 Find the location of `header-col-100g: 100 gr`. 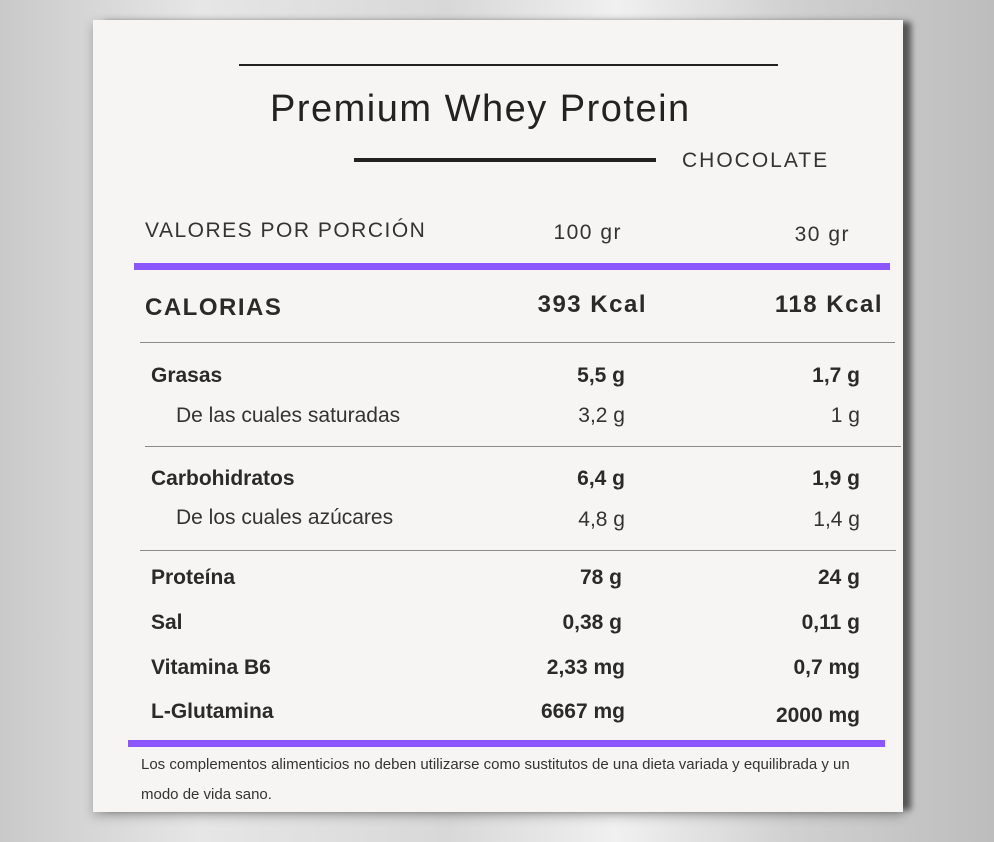

header-col-100g: 100 gr is located at coordinates (587, 232).